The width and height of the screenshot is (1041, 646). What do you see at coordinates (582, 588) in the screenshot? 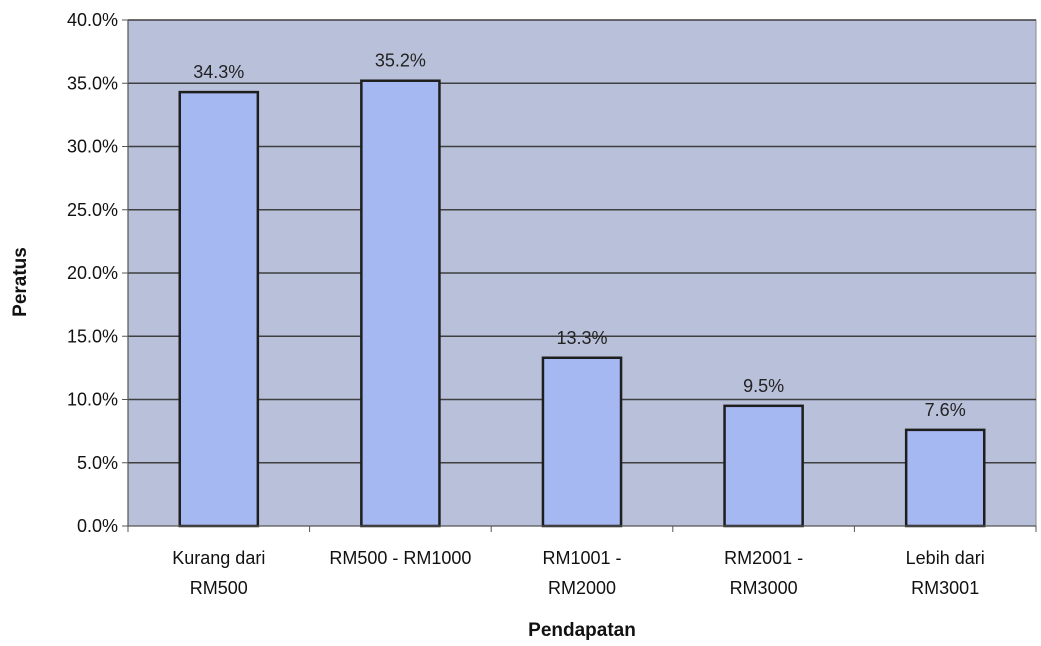
I see `x-category-label: RM2000` at bounding box center [582, 588].